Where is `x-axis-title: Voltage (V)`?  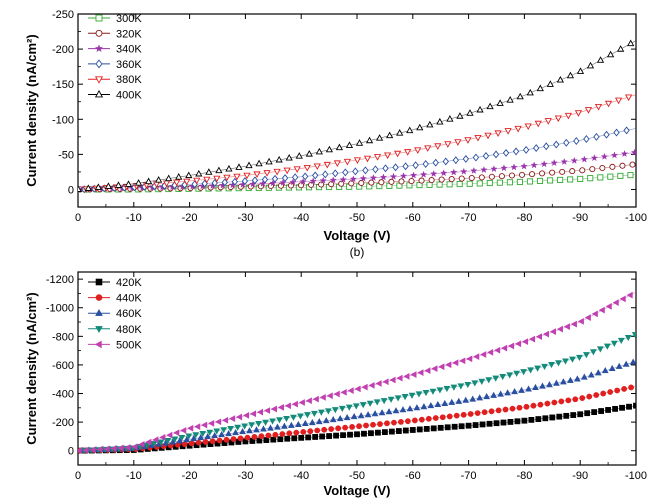
x-axis-title: Voltage (V) is located at coordinates (357, 235).